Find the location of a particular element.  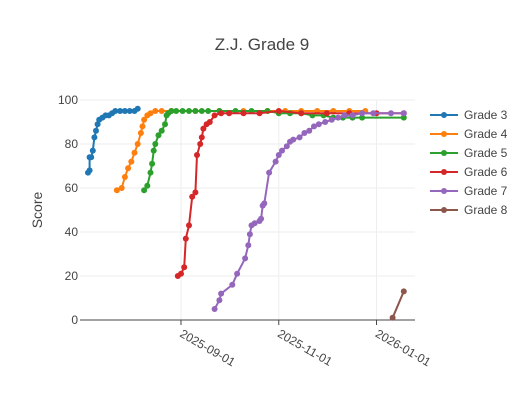

y-axis-title: Score is located at coordinates (37, 210).